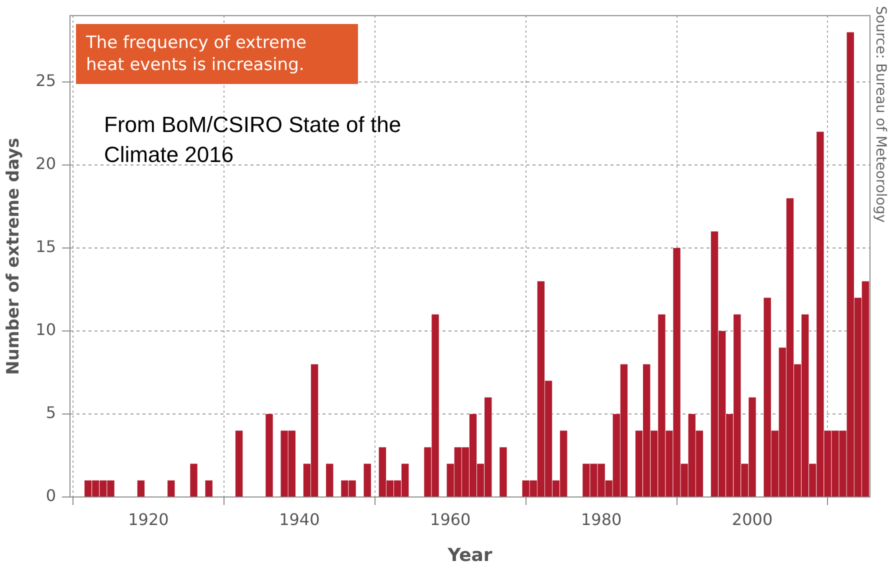  I want to click on x-tick-label: 1940, so click(299, 519).